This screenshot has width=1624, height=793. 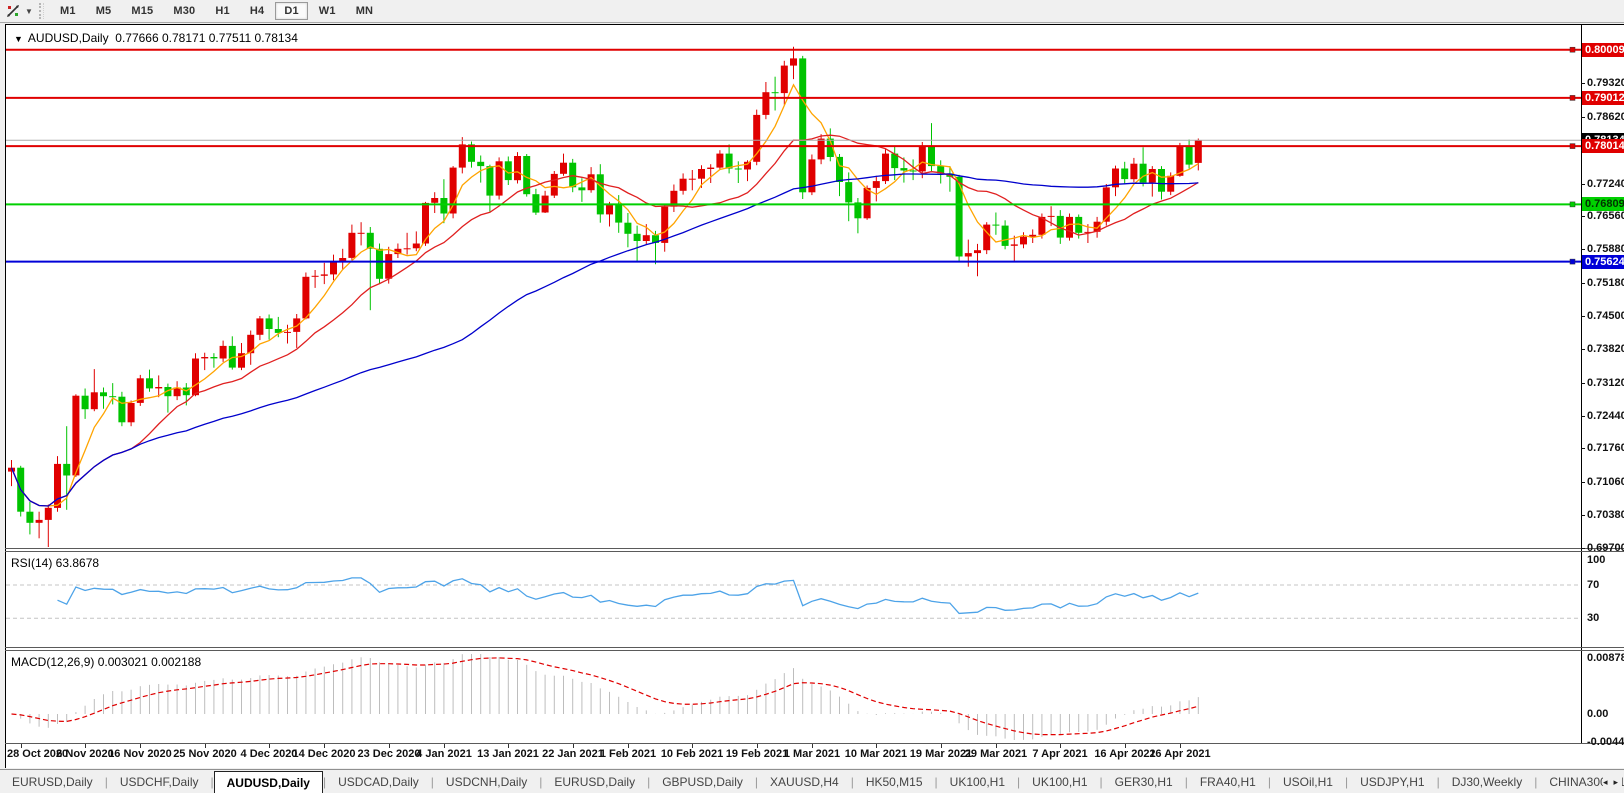 I want to click on timeframe-button-m5: M5, so click(x=103, y=11).